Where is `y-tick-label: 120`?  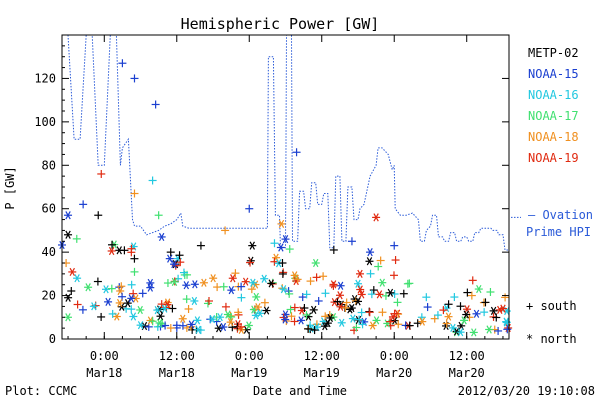
y-tick-label: 120 is located at coordinates (45, 78).